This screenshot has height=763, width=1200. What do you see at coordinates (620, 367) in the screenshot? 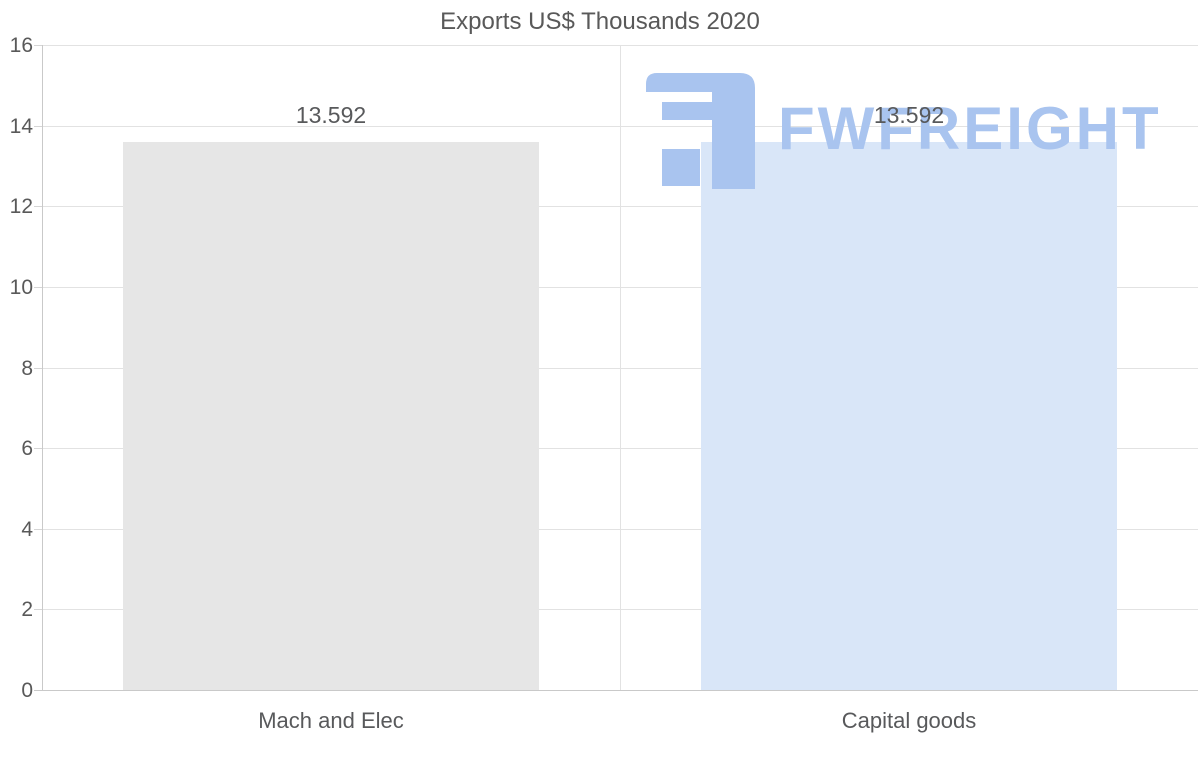
I see `category-boundary-gridline` at bounding box center [620, 367].